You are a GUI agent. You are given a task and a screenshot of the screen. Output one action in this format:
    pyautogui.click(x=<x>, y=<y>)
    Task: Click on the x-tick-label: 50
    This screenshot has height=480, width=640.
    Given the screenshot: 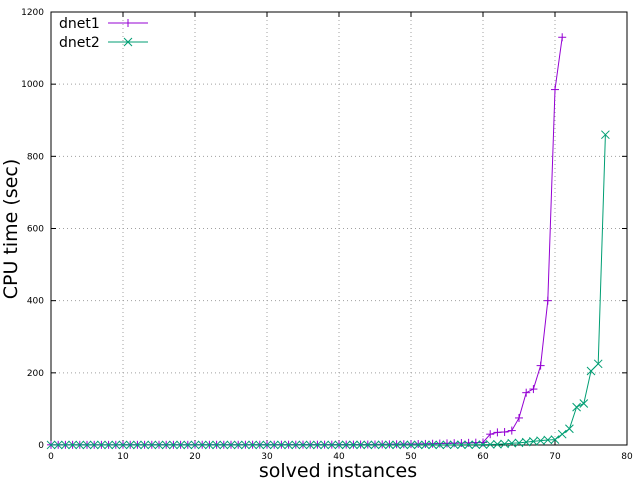 What is the action you would take?
    pyautogui.click(x=411, y=457)
    